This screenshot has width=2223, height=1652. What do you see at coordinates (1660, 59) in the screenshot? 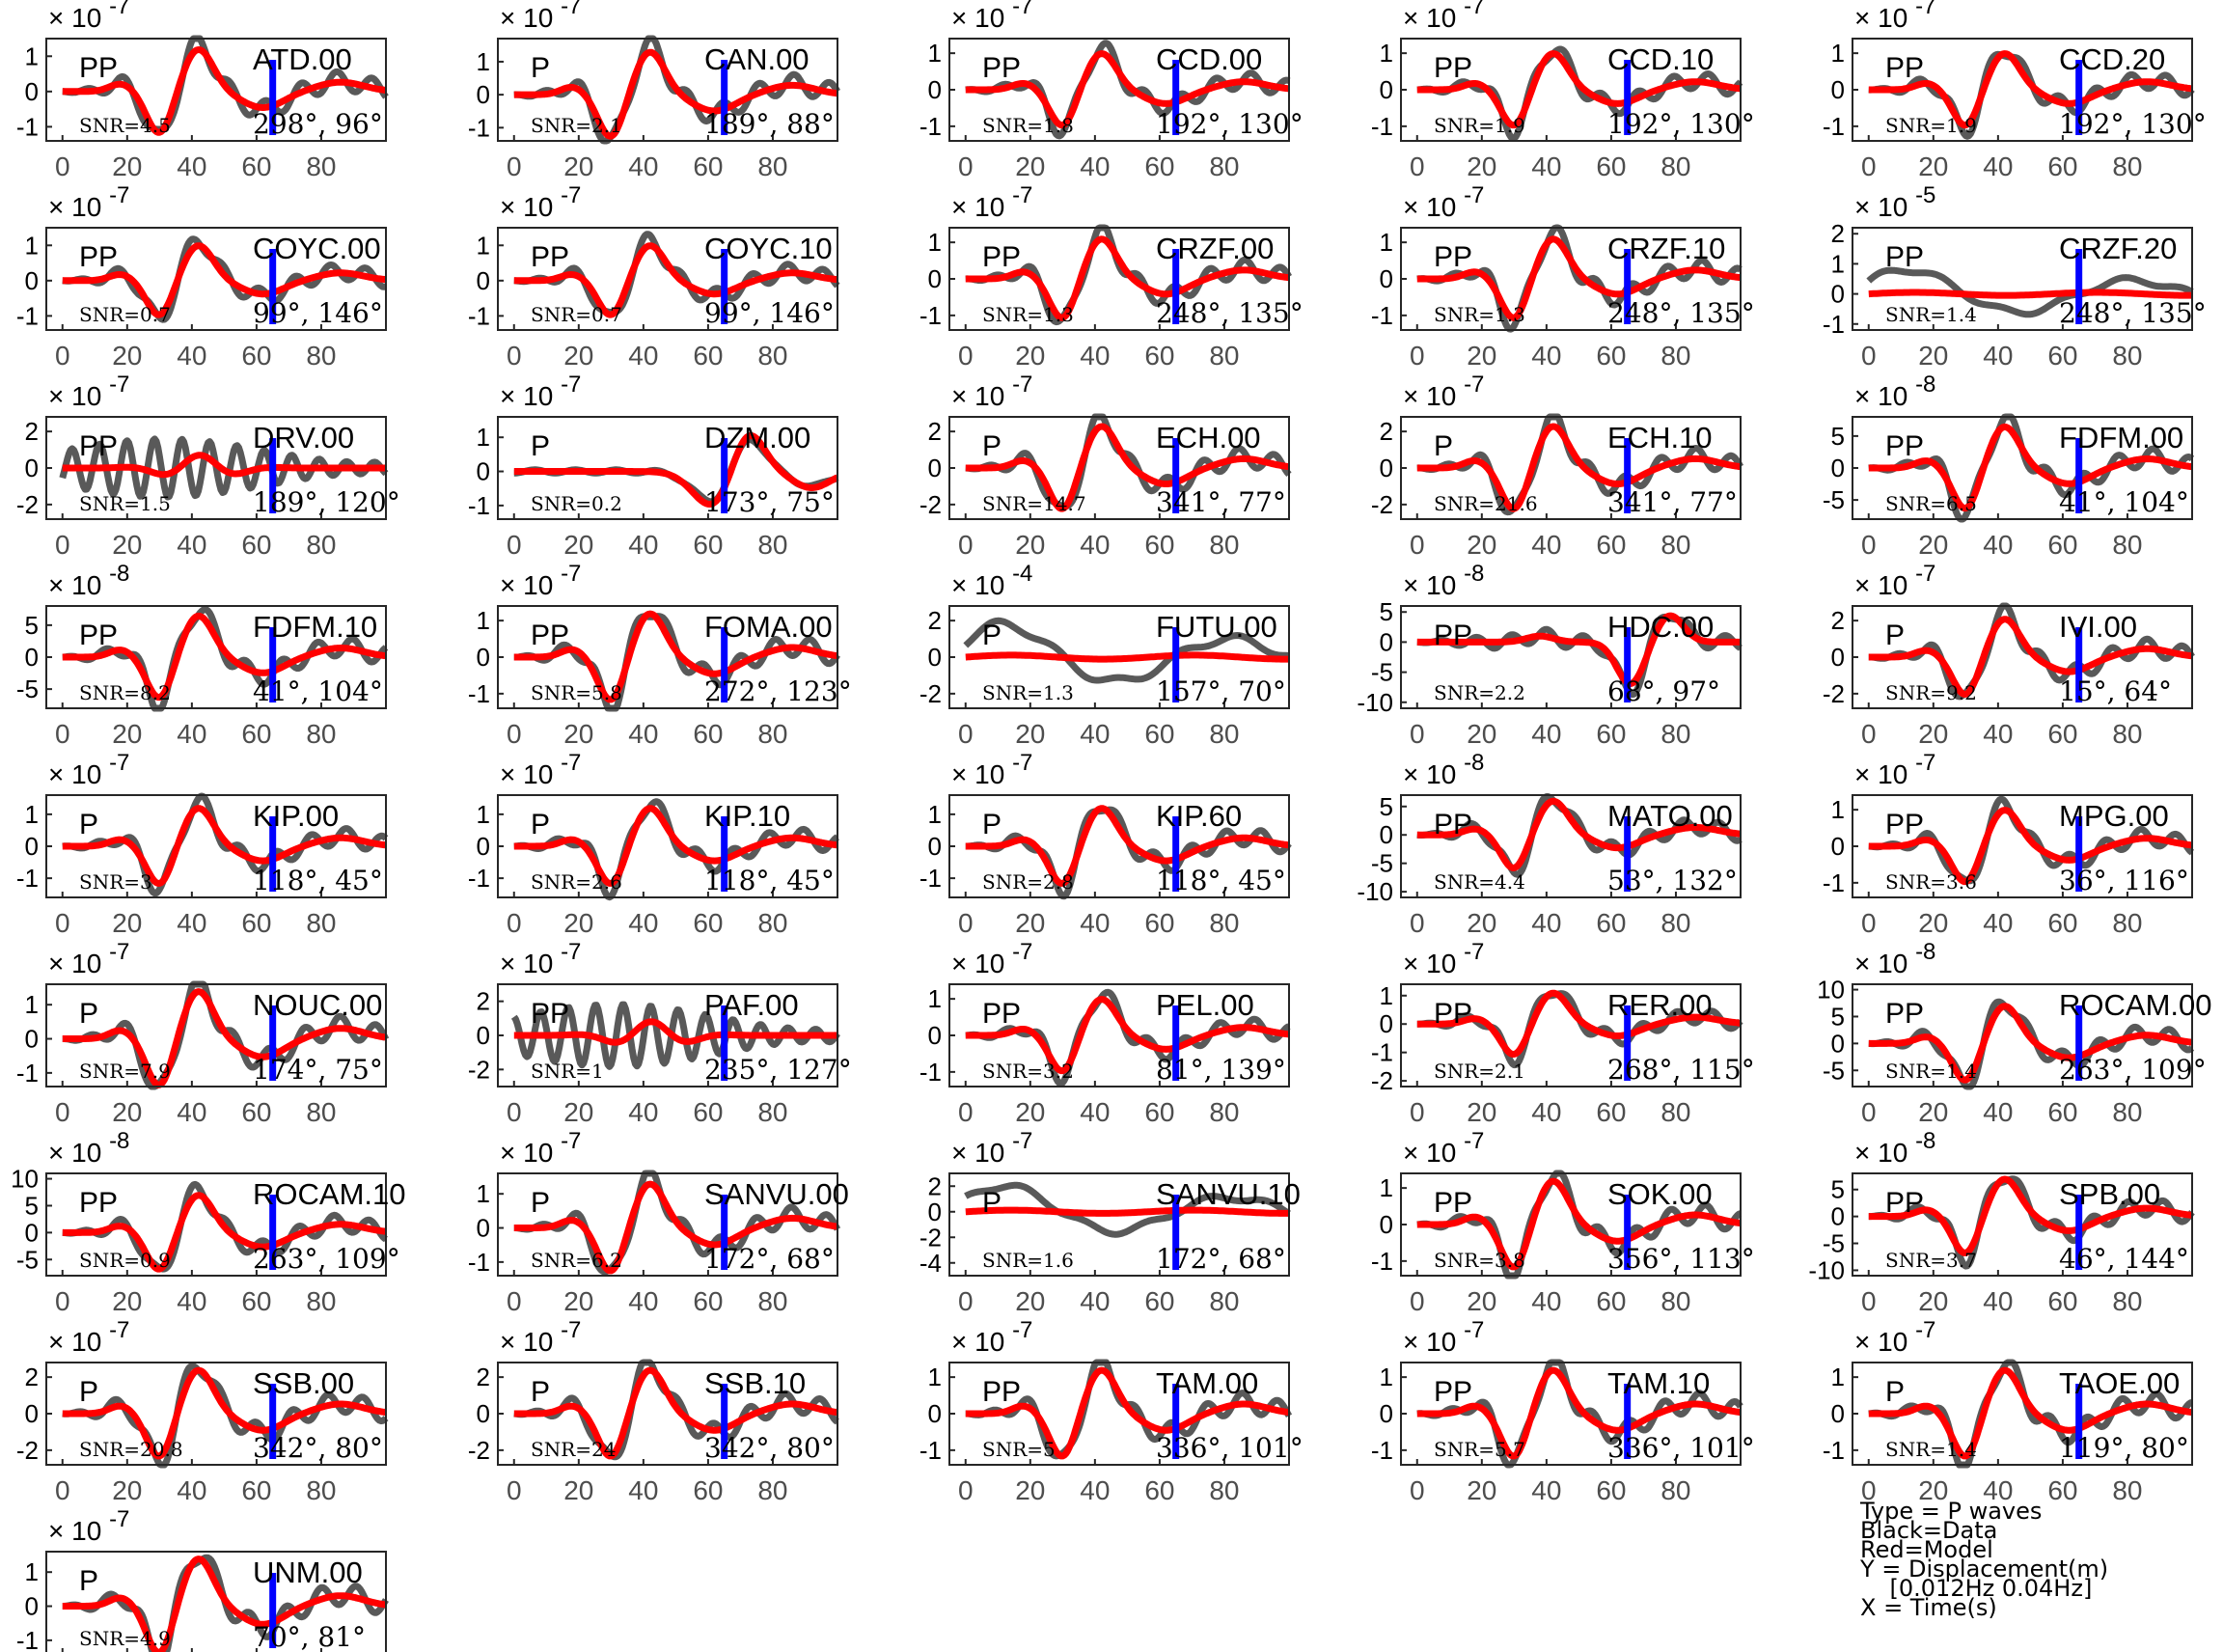
I see `station-label: CCD.10` at bounding box center [1660, 59].